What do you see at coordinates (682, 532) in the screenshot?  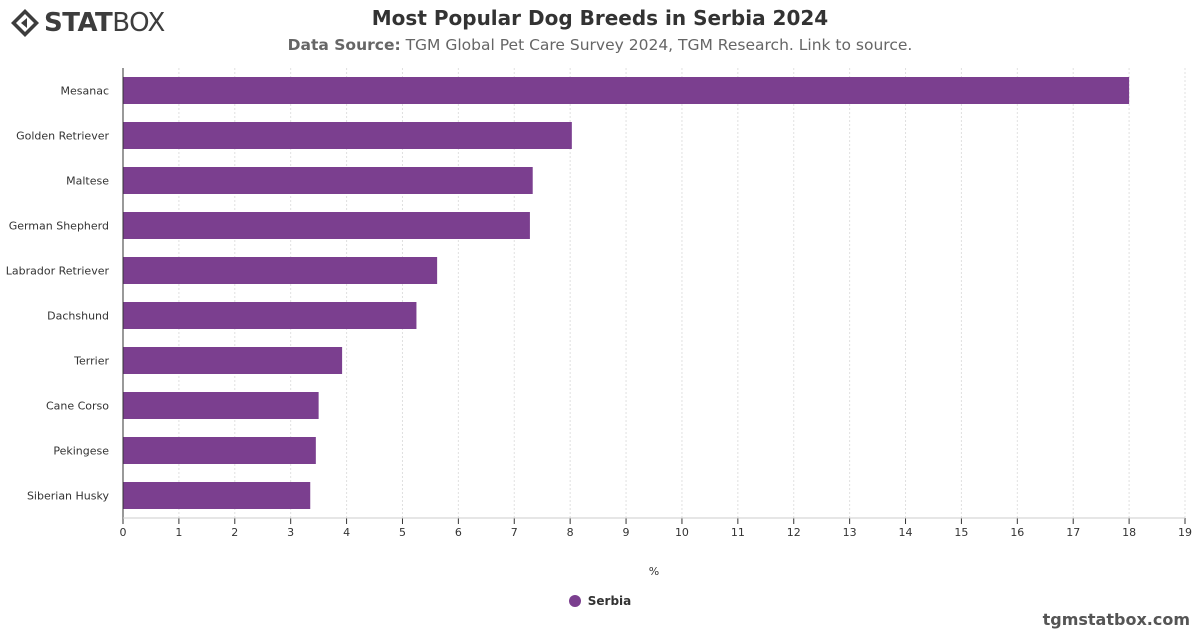 I see `x-tick-label: 10` at bounding box center [682, 532].